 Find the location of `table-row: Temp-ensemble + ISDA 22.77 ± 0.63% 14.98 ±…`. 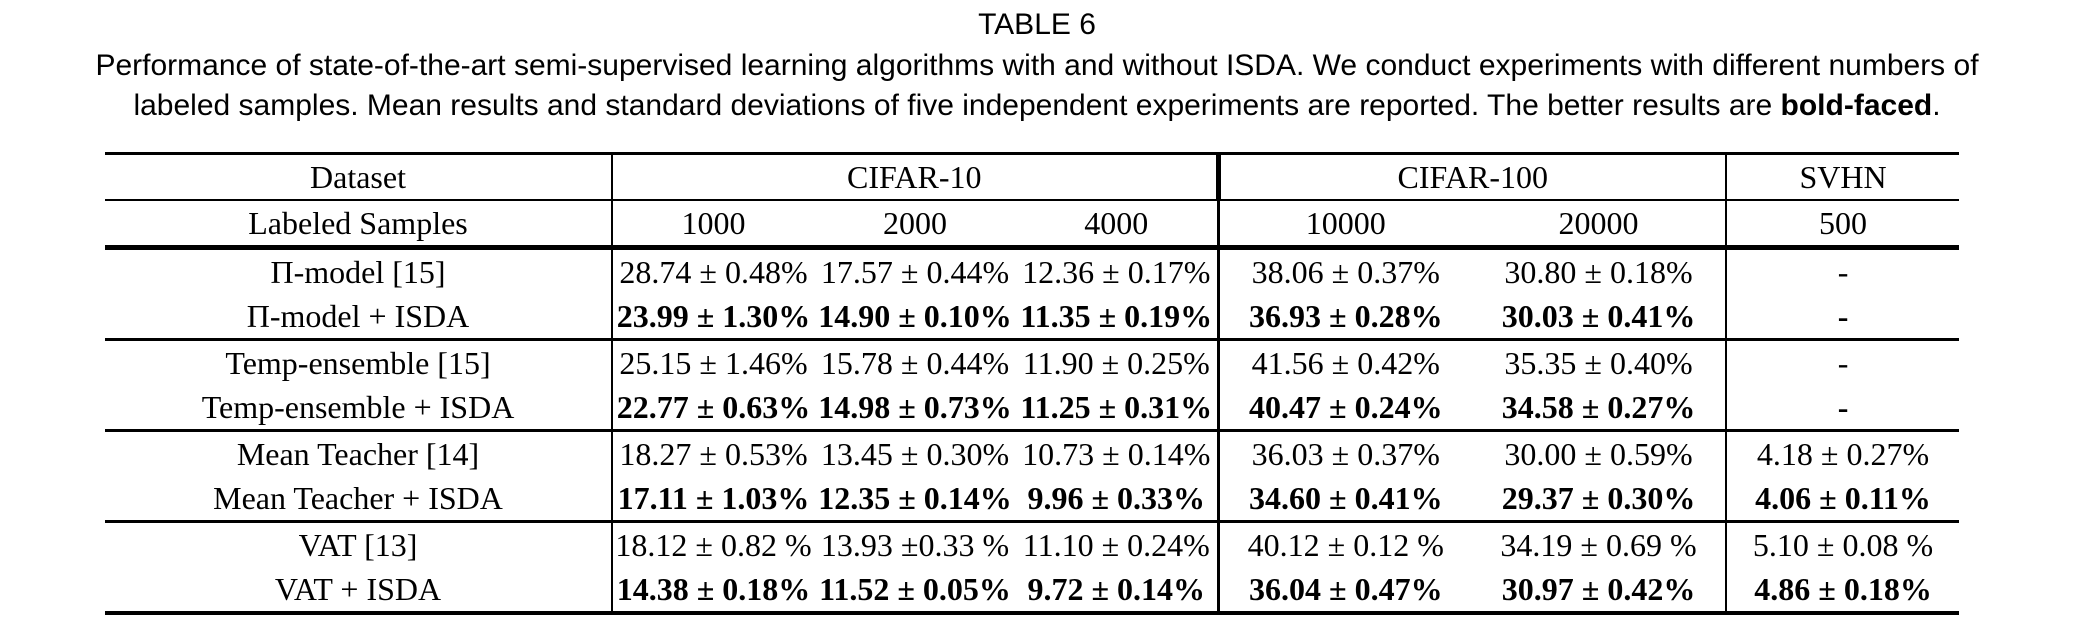

table-row: Temp-ensemble + ISDA 22.77 ± 0.63% 14.98 ±… is located at coordinates (1032, 408).